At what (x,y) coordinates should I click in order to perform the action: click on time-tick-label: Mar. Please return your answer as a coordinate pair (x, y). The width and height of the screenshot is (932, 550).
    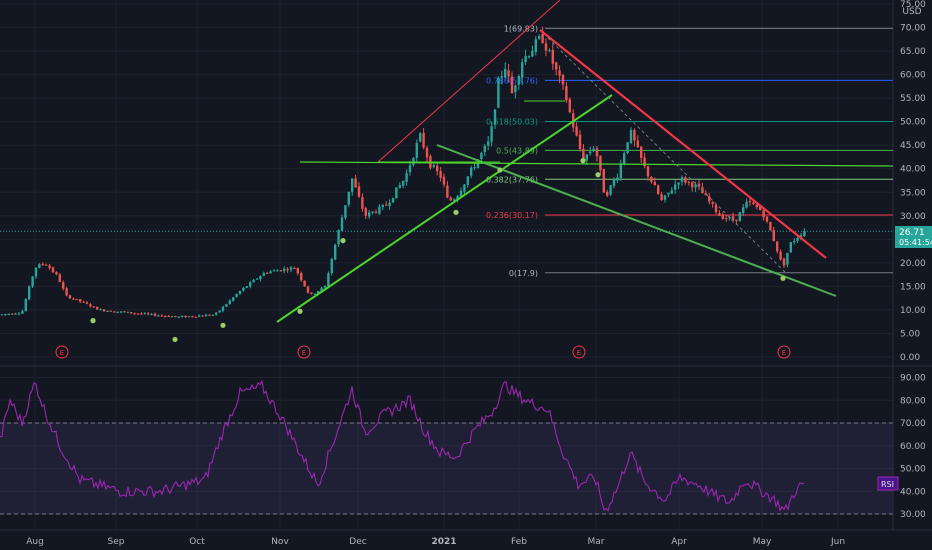
    Looking at the image, I should click on (596, 542).